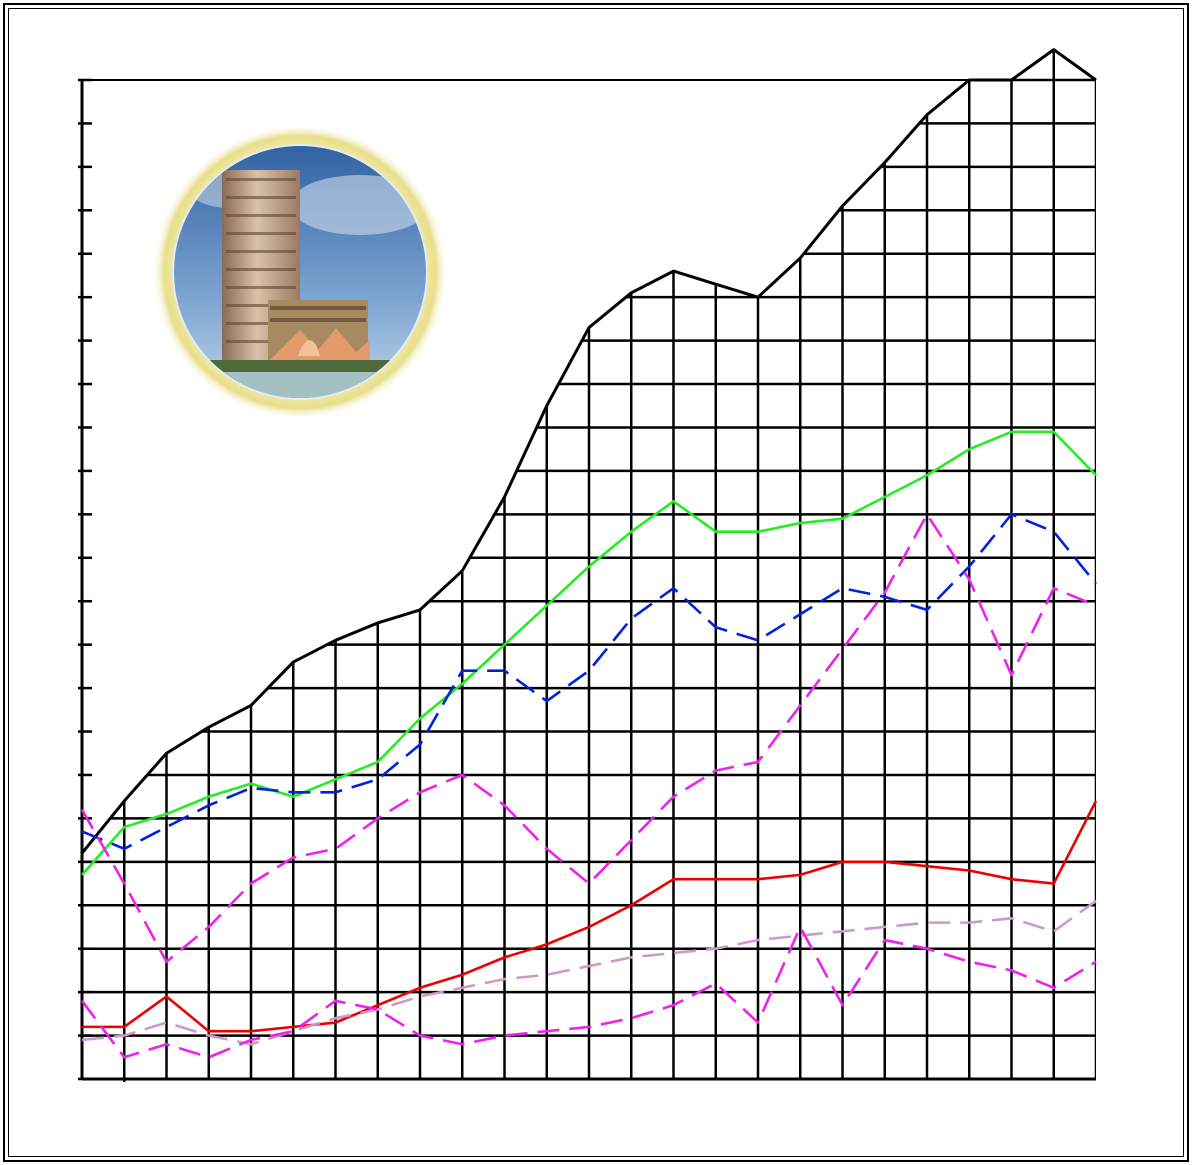  What do you see at coordinates (300, 272) in the screenshot?
I see `building-photo-medallion` at bounding box center [300, 272].